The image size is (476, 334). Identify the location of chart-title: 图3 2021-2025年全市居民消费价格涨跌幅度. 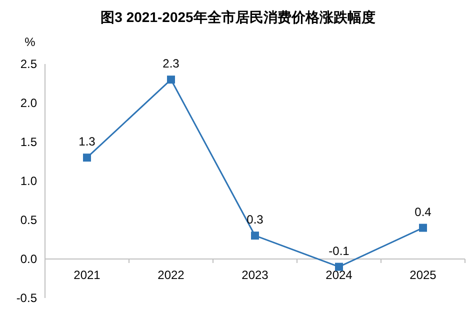
(238, 17).